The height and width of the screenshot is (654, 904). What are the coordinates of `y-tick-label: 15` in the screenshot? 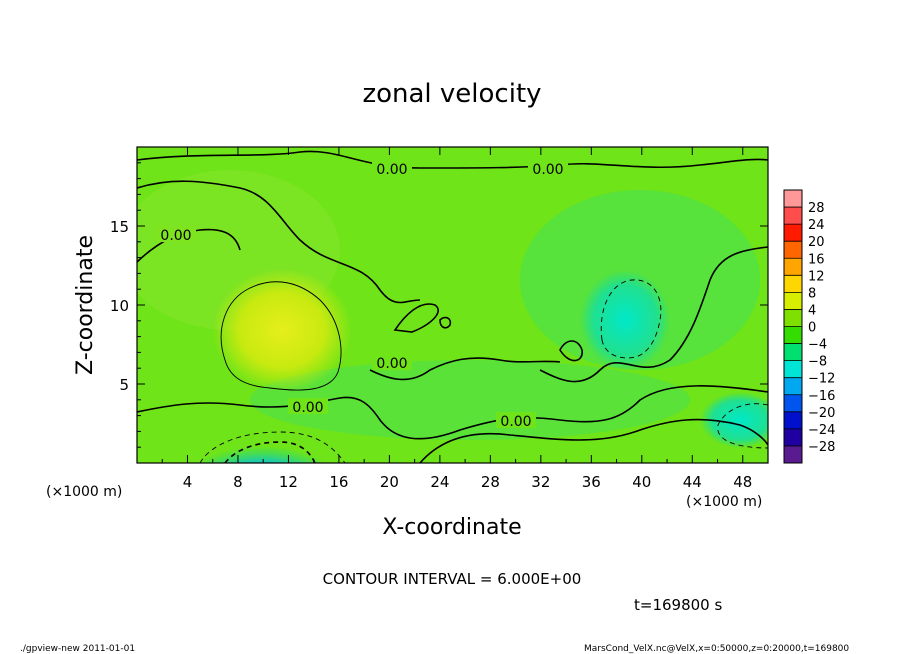 It's located at (119, 227).